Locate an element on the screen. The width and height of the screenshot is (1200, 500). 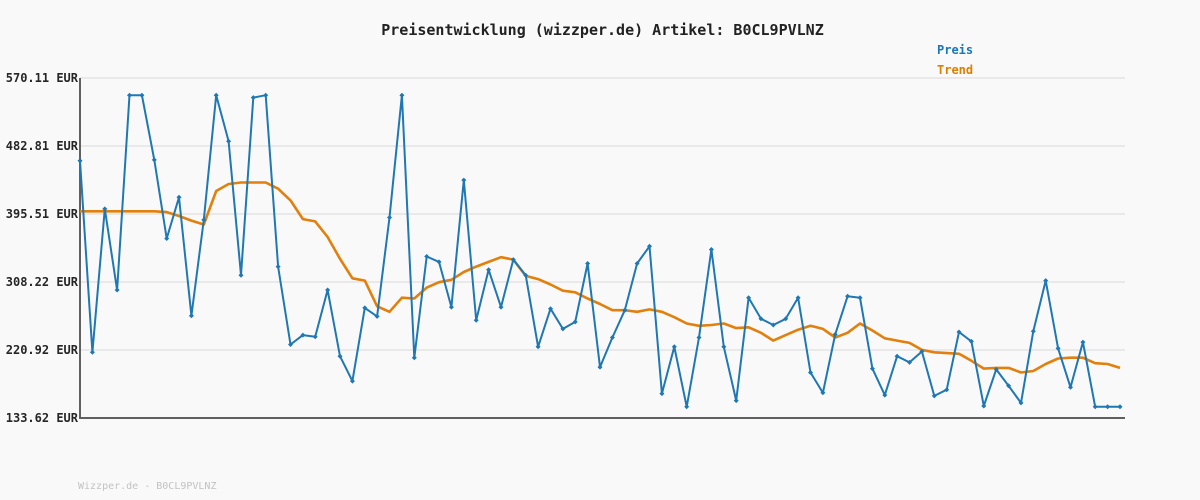
chart-legend: Preis Trend is located at coordinates (955, 60).